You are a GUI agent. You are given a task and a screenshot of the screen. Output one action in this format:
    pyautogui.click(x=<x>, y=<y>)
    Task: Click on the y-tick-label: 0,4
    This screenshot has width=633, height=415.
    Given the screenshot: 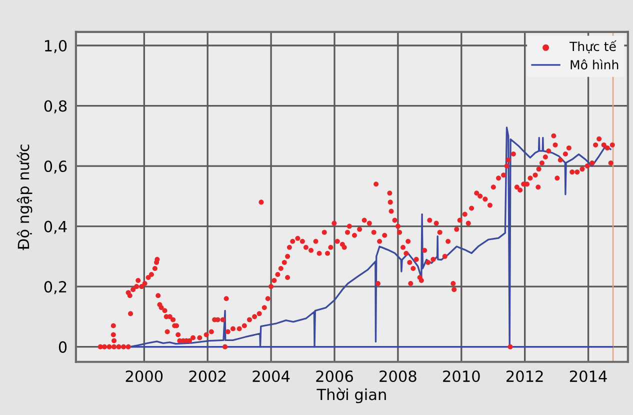 What is the action you would take?
    pyautogui.click(x=55, y=227)
    